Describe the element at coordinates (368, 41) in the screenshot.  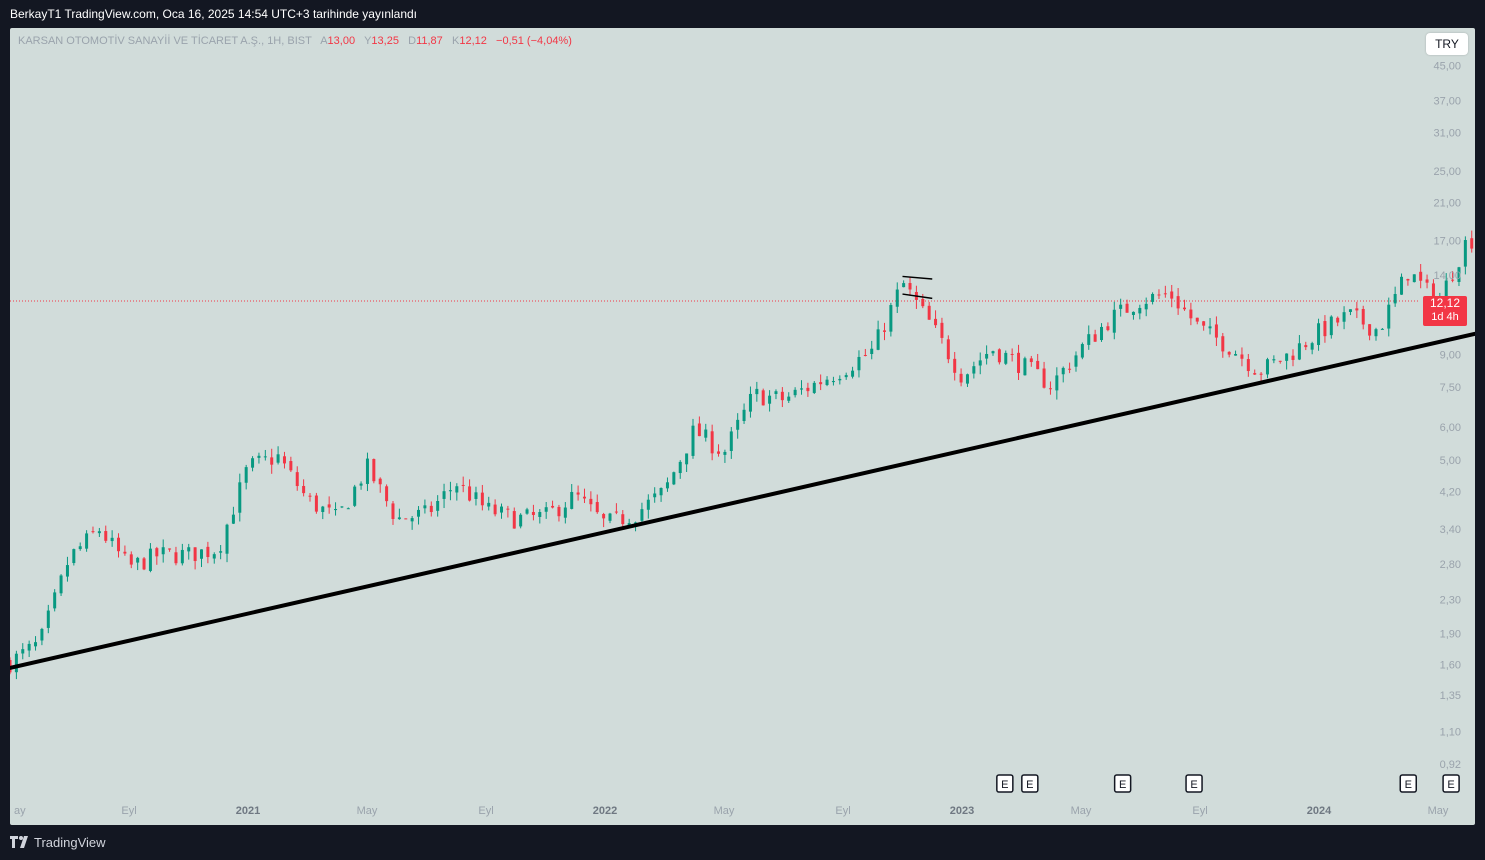
I see `high-label: Y` at that location.